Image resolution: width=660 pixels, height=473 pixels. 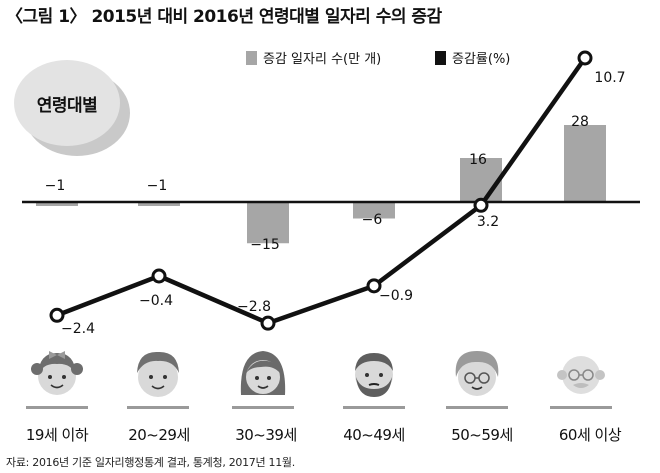 I want to click on rate-value-label: −0.4, so click(x=156, y=301).